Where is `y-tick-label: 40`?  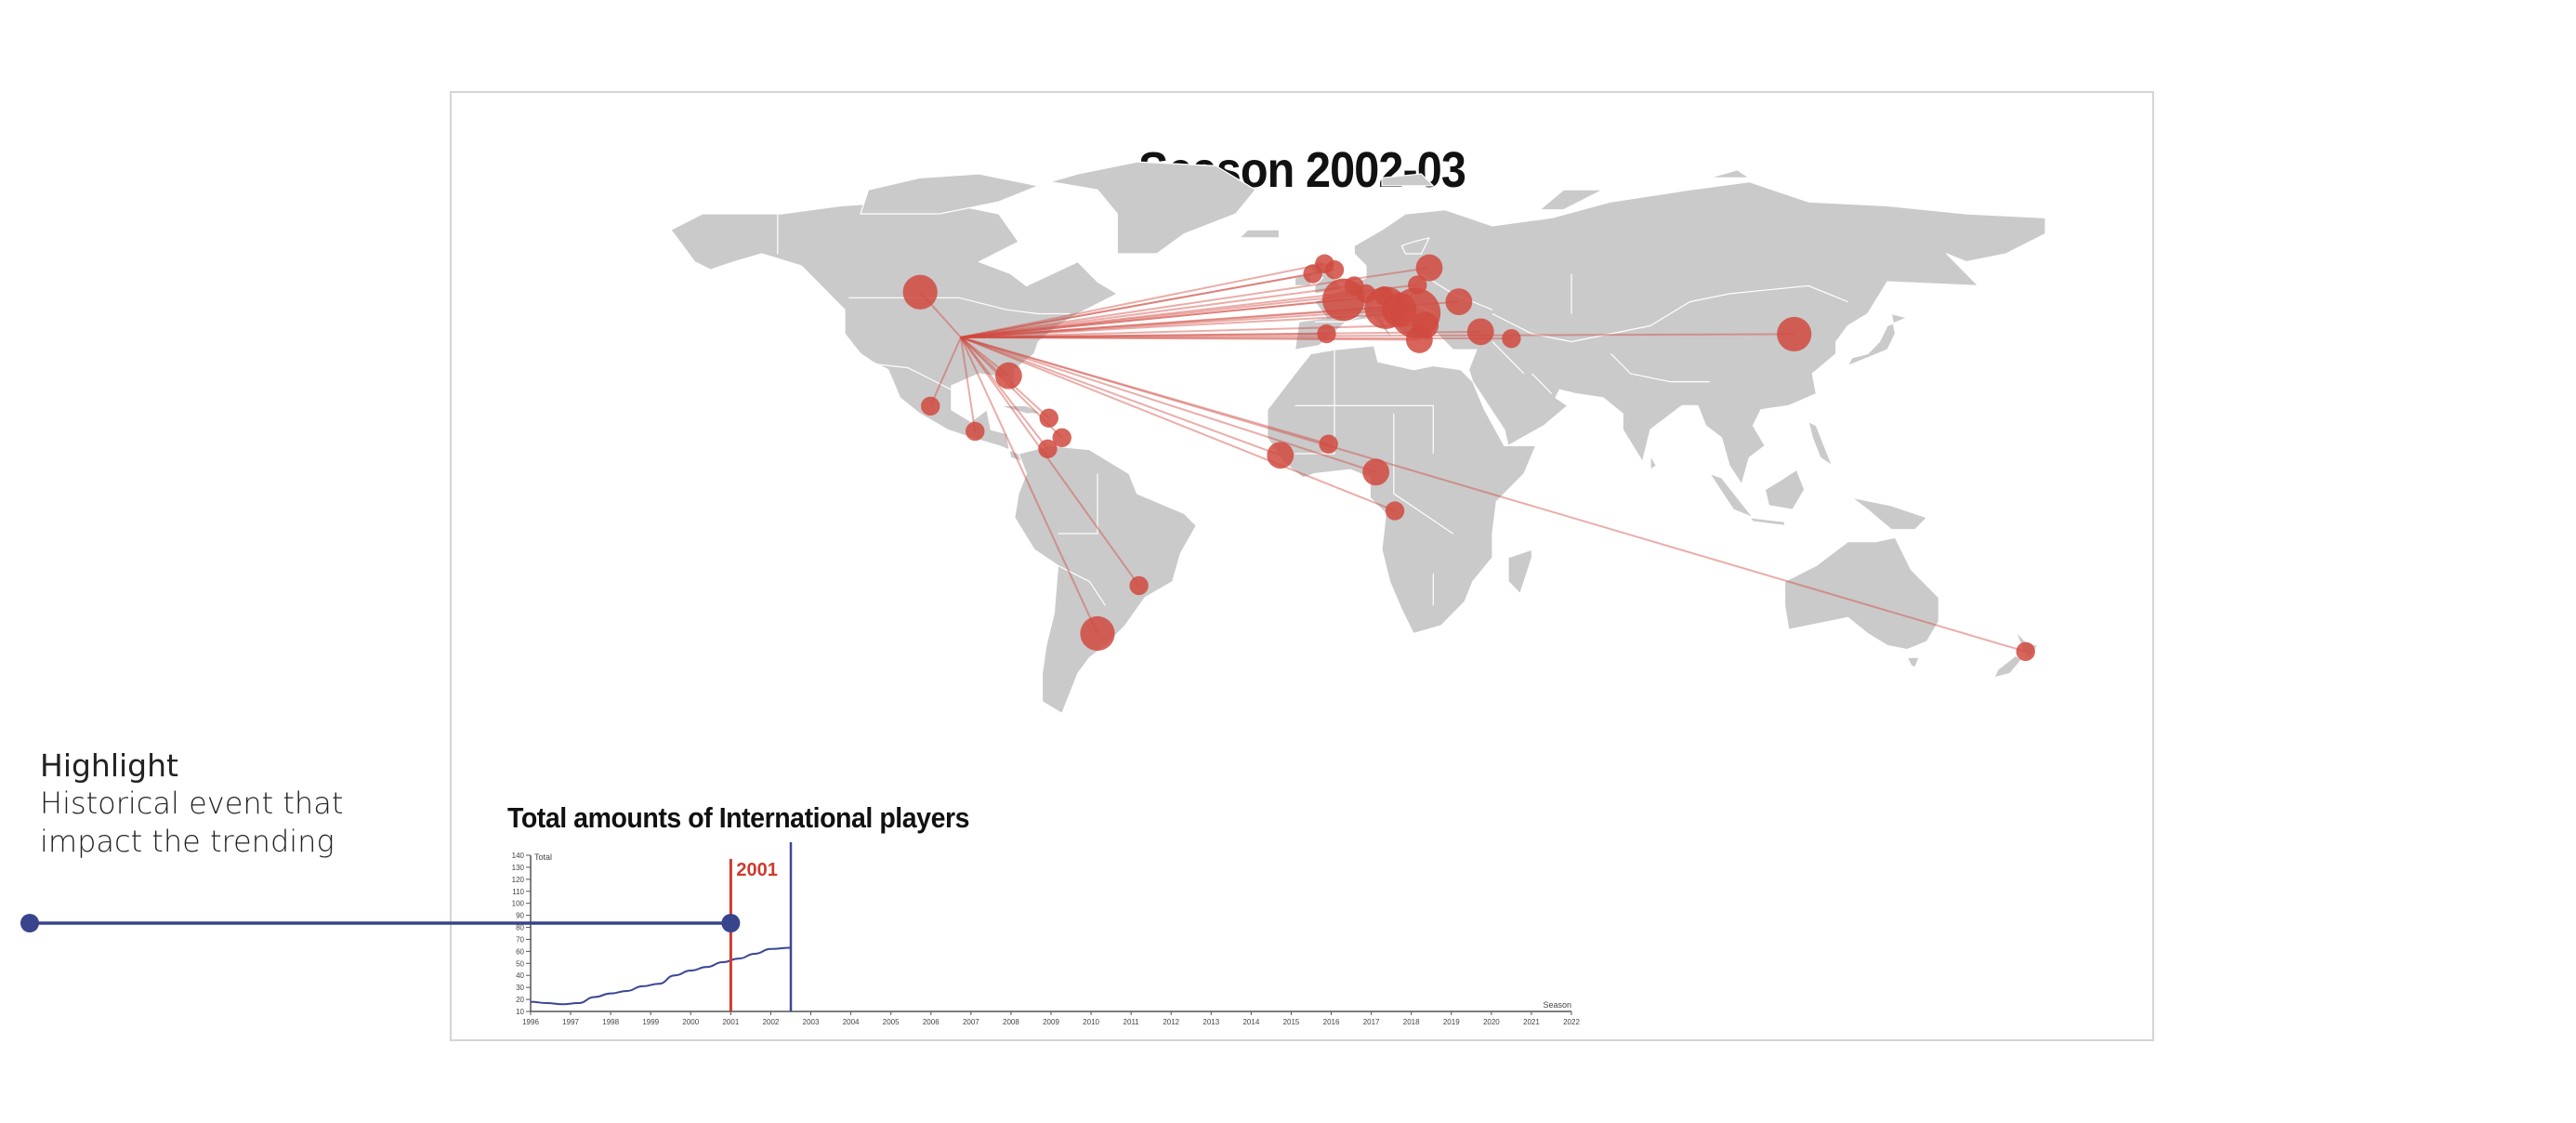 y-tick-label: 40 is located at coordinates (520, 975).